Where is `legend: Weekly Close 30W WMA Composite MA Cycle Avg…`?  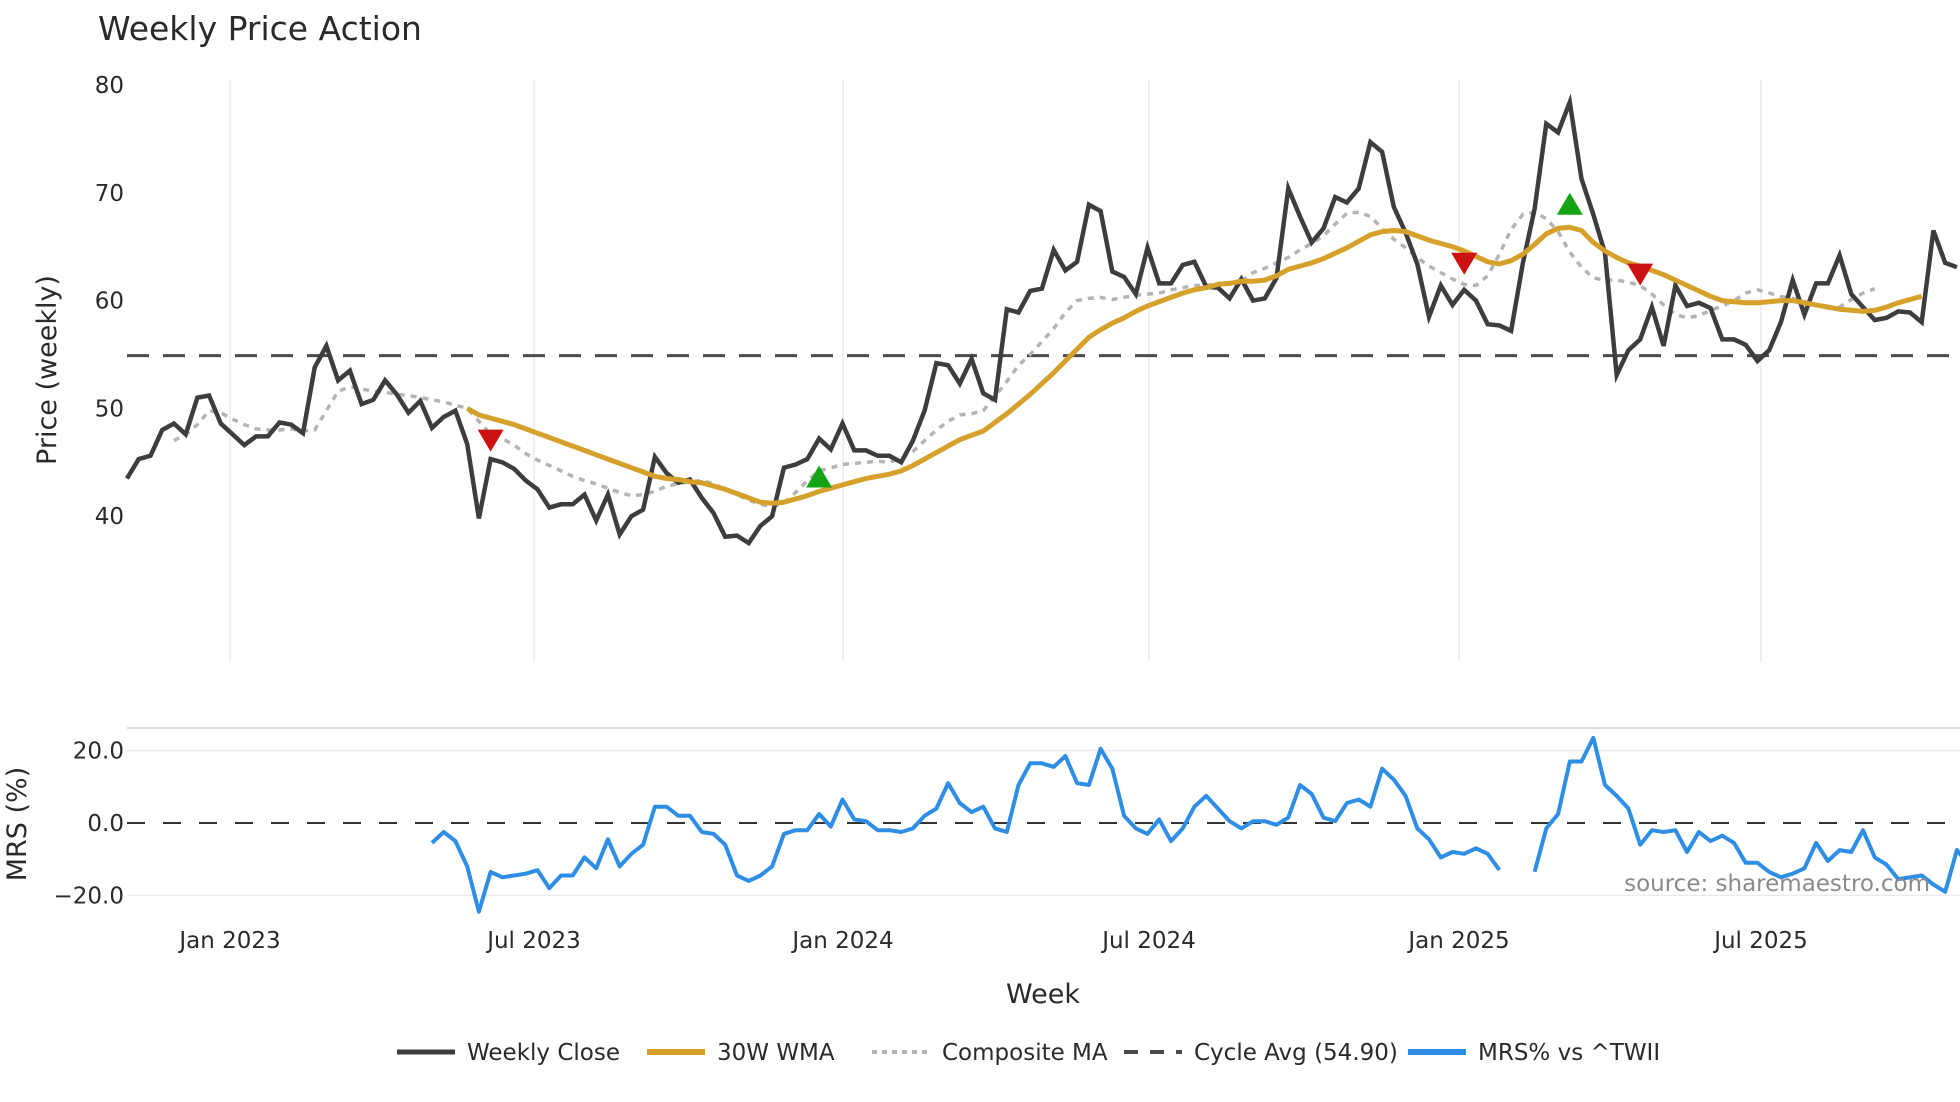
legend: Weekly Close 30W WMA Composite MA Cycle Avg… is located at coordinates (1028, 1053).